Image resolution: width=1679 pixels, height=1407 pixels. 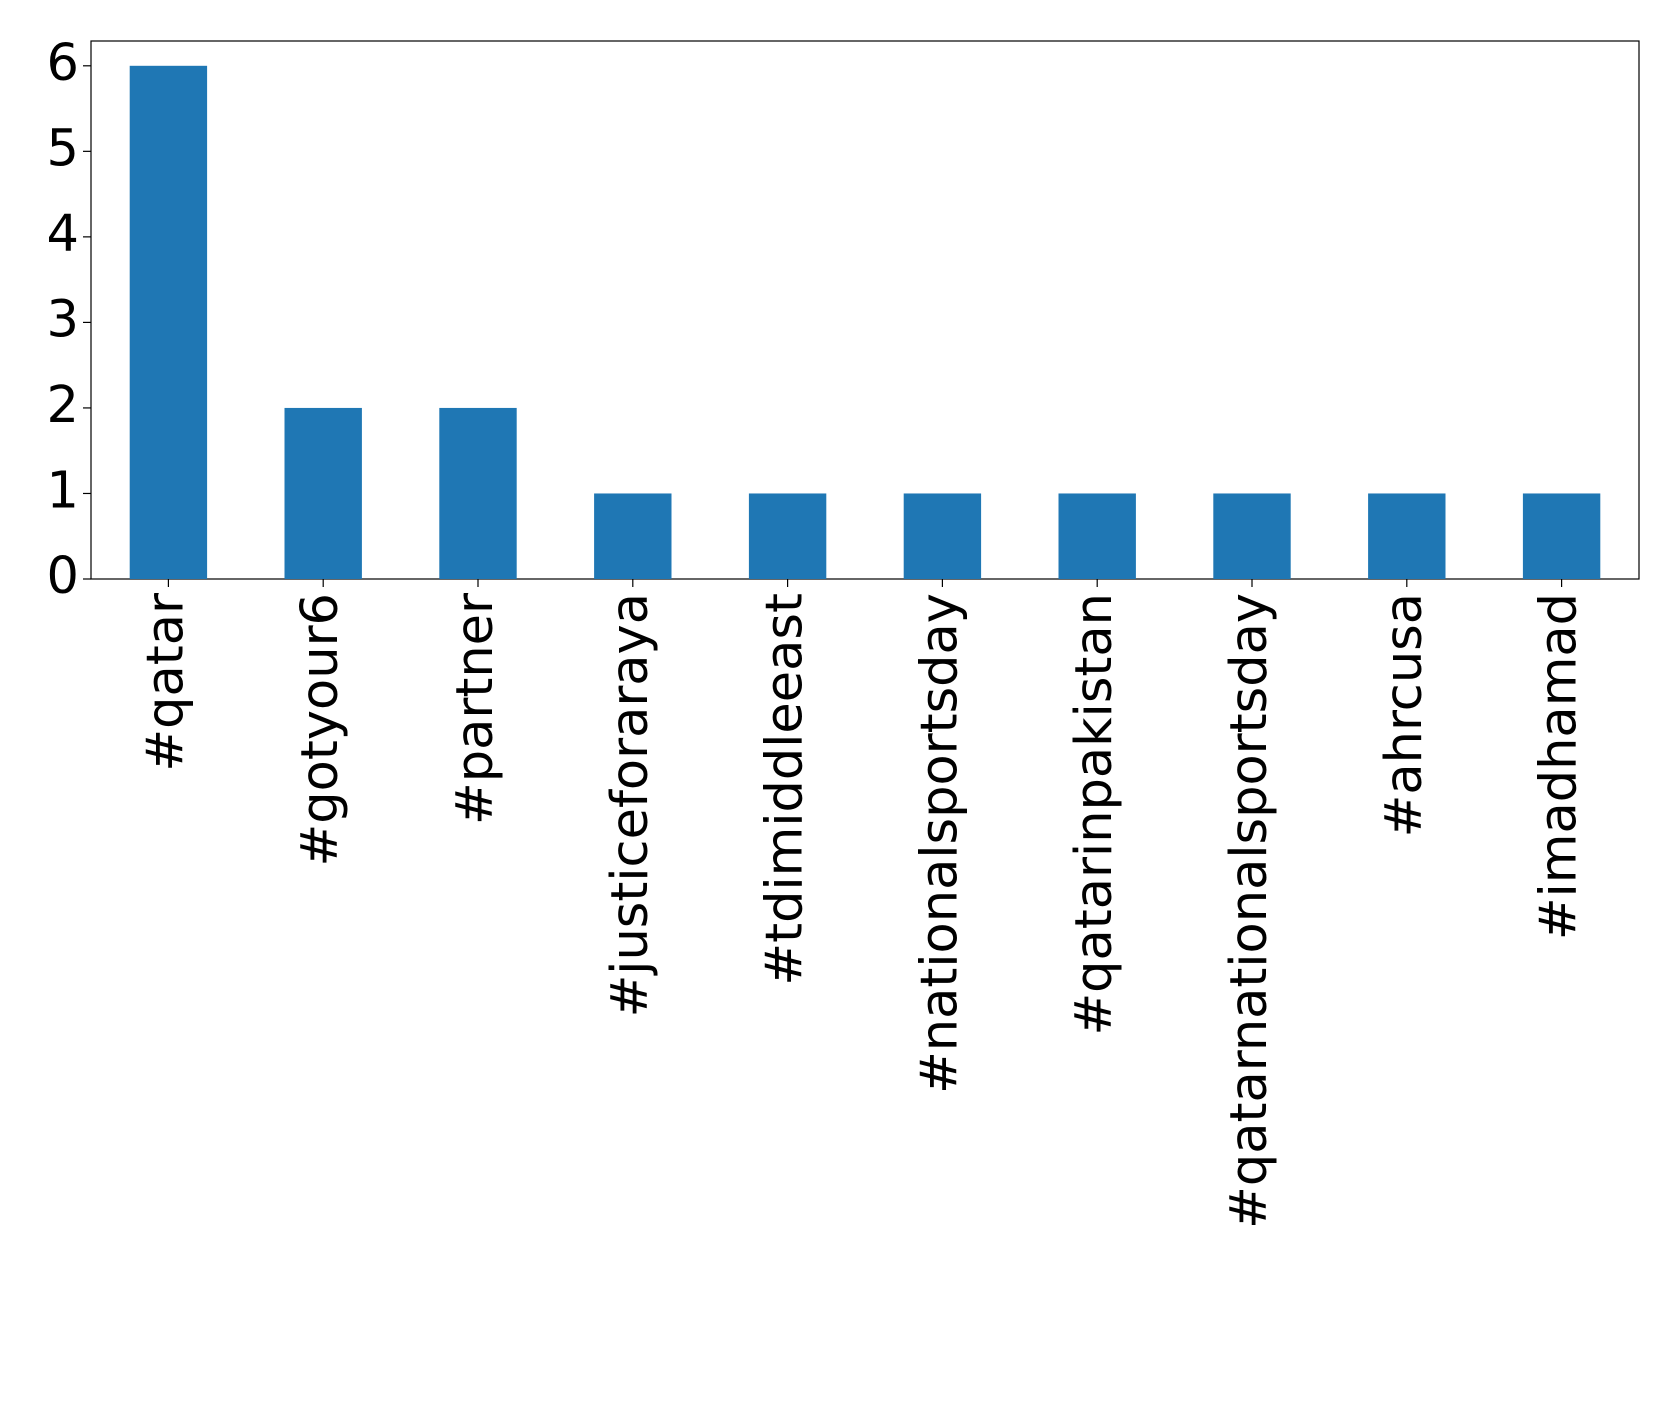 What do you see at coordinates (1094, 814) in the screenshot?
I see `x-tick-label: #qatarinpakistan` at bounding box center [1094, 814].